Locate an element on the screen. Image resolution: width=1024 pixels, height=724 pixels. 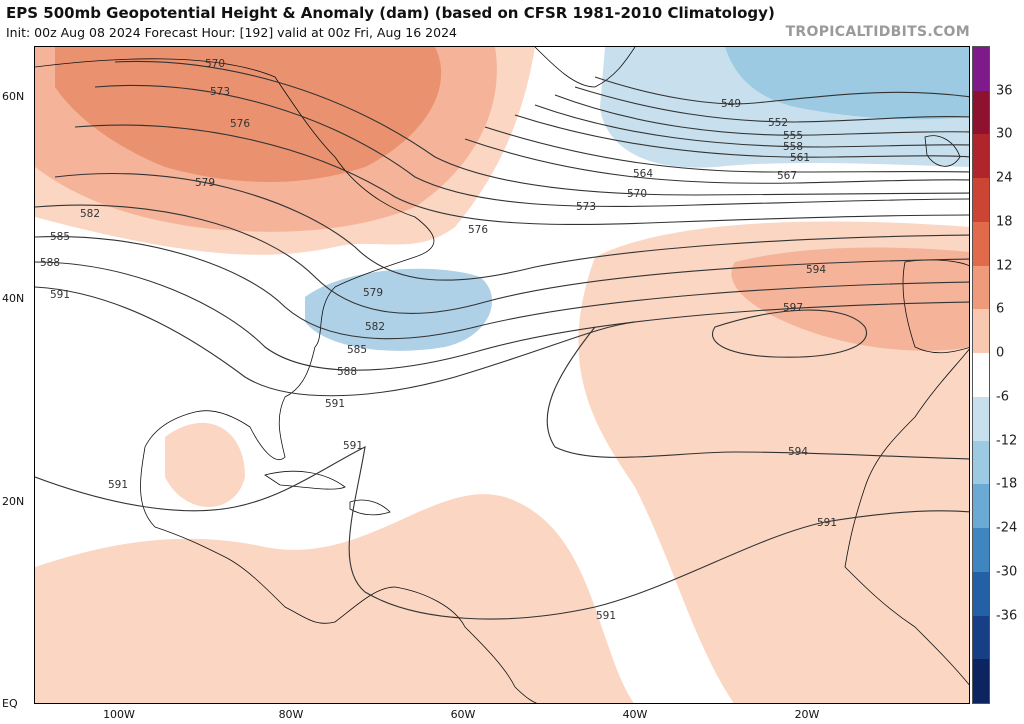
colorbar-tick-label: 0 is located at coordinates (1000, 353).